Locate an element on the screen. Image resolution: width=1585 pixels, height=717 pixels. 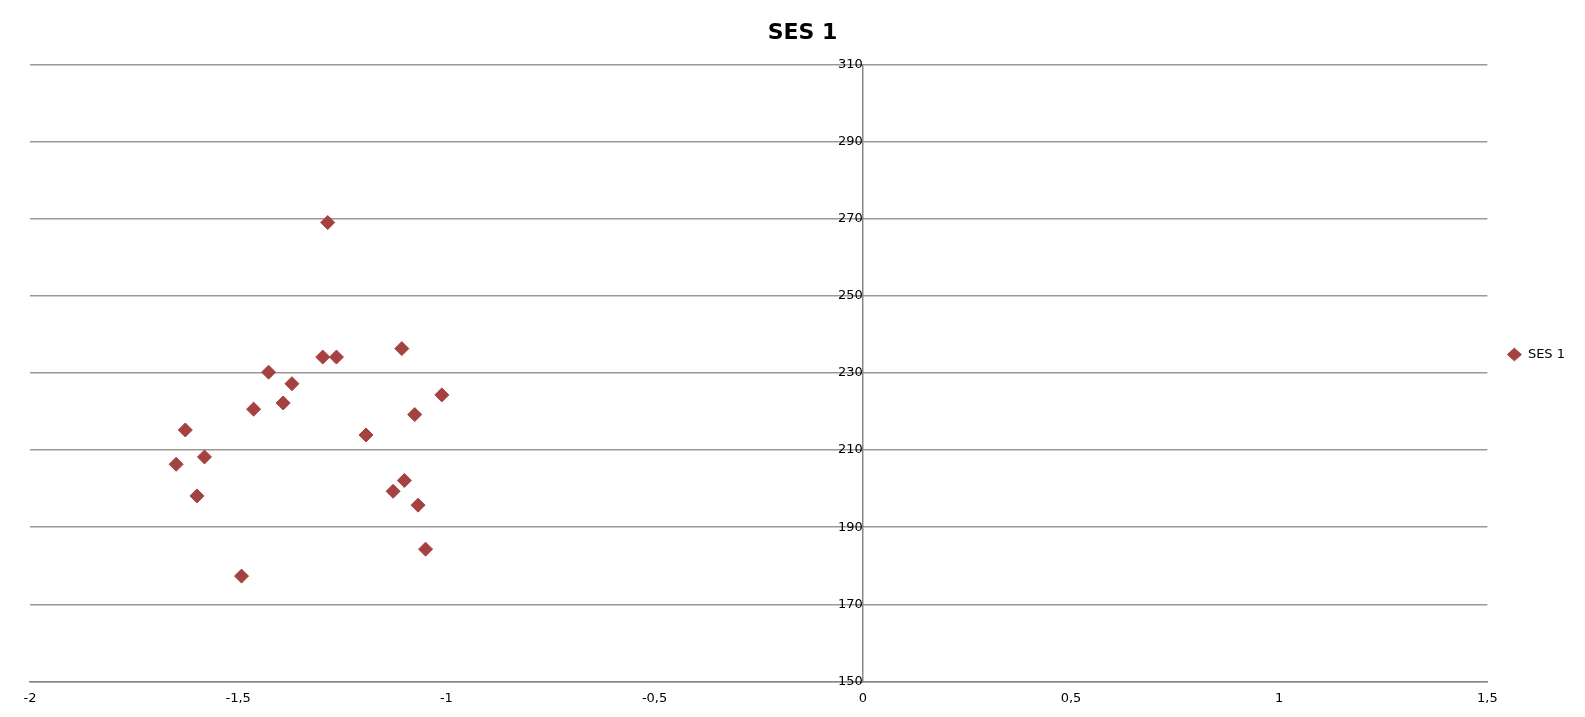
x-tick-label: 0,5 is located at coordinates (1071, 697).